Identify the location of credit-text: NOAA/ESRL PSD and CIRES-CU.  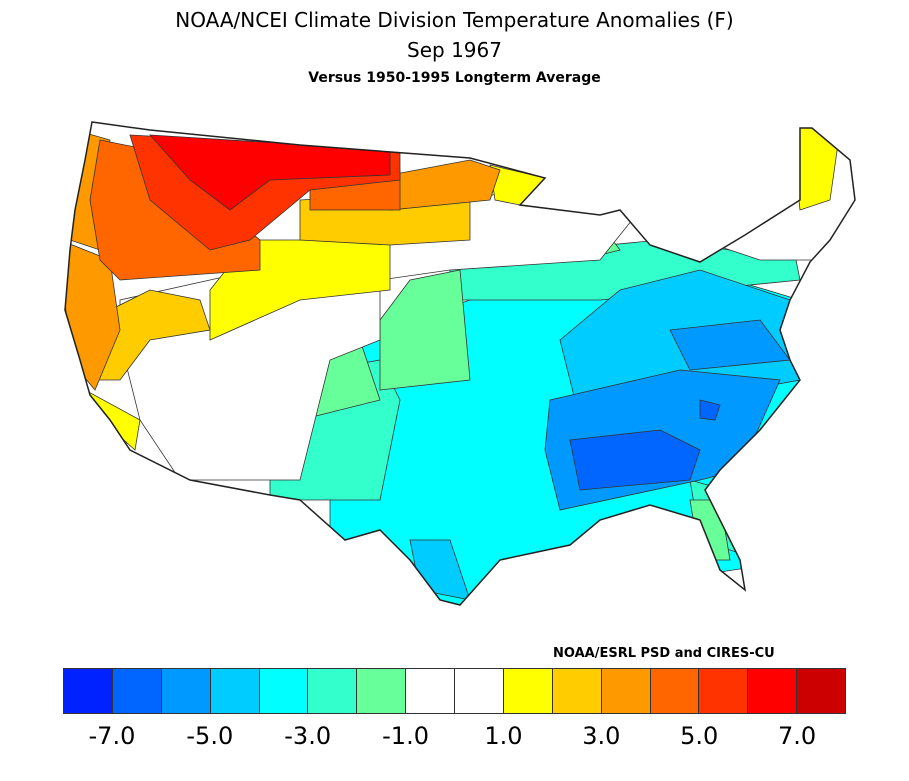
(664, 653).